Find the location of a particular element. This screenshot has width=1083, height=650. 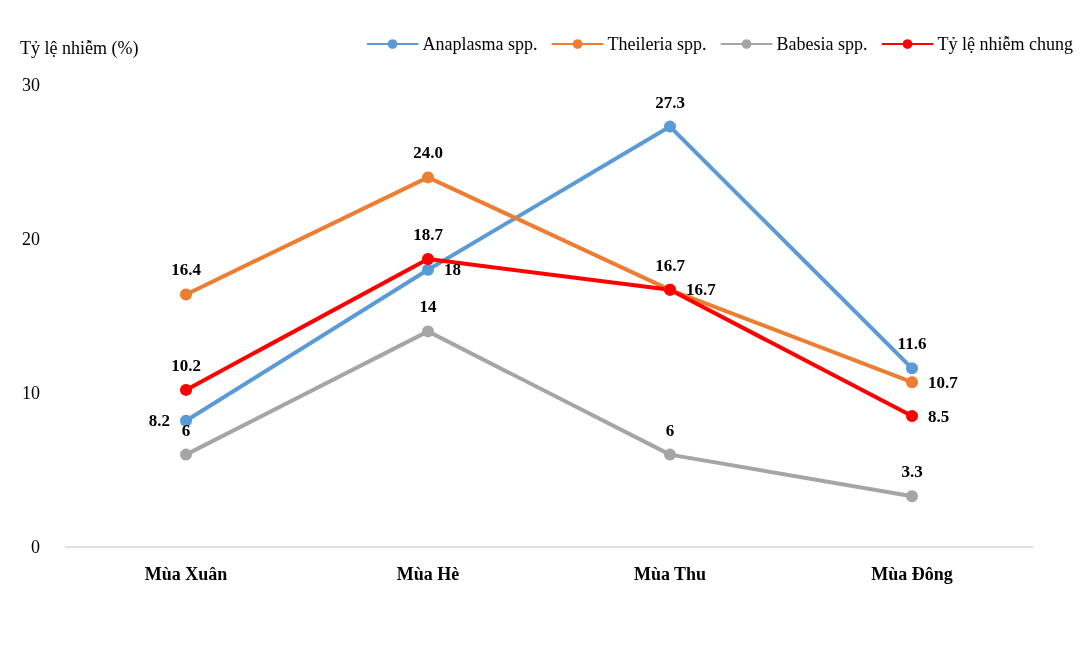

data-label: 18 is located at coordinates (452, 270).